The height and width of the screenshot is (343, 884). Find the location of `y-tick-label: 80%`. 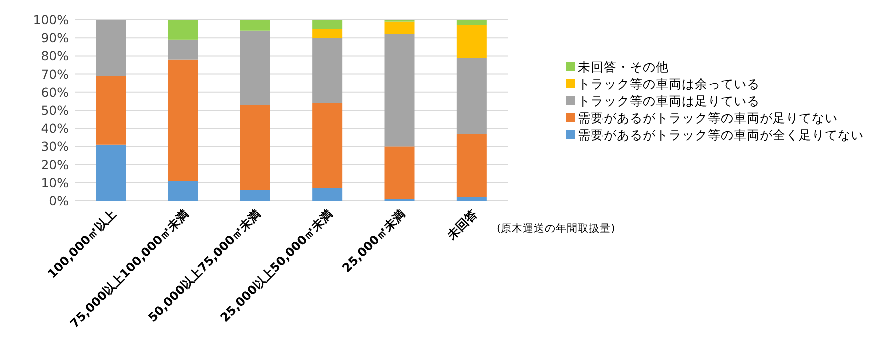

y-tick-label: 80% is located at coordinates (55, 56).